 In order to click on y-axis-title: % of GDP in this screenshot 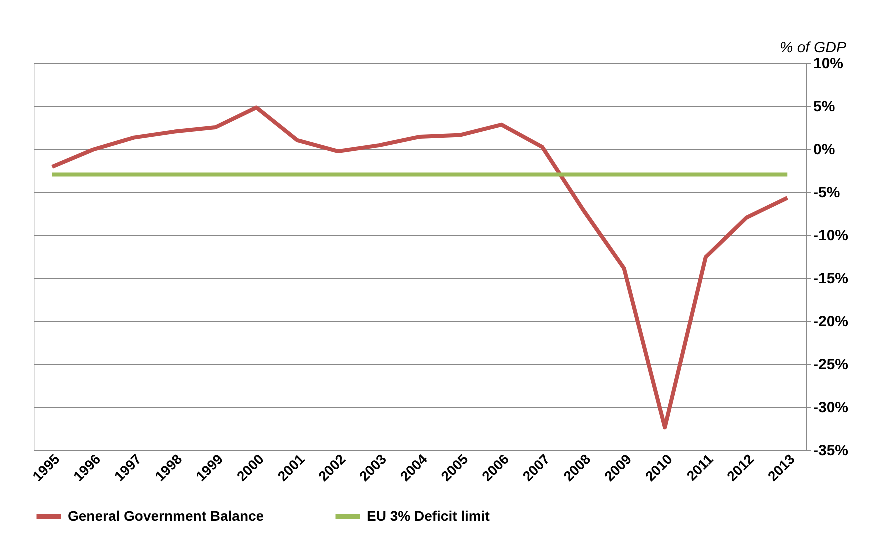, I will do `click(813, 48)`.